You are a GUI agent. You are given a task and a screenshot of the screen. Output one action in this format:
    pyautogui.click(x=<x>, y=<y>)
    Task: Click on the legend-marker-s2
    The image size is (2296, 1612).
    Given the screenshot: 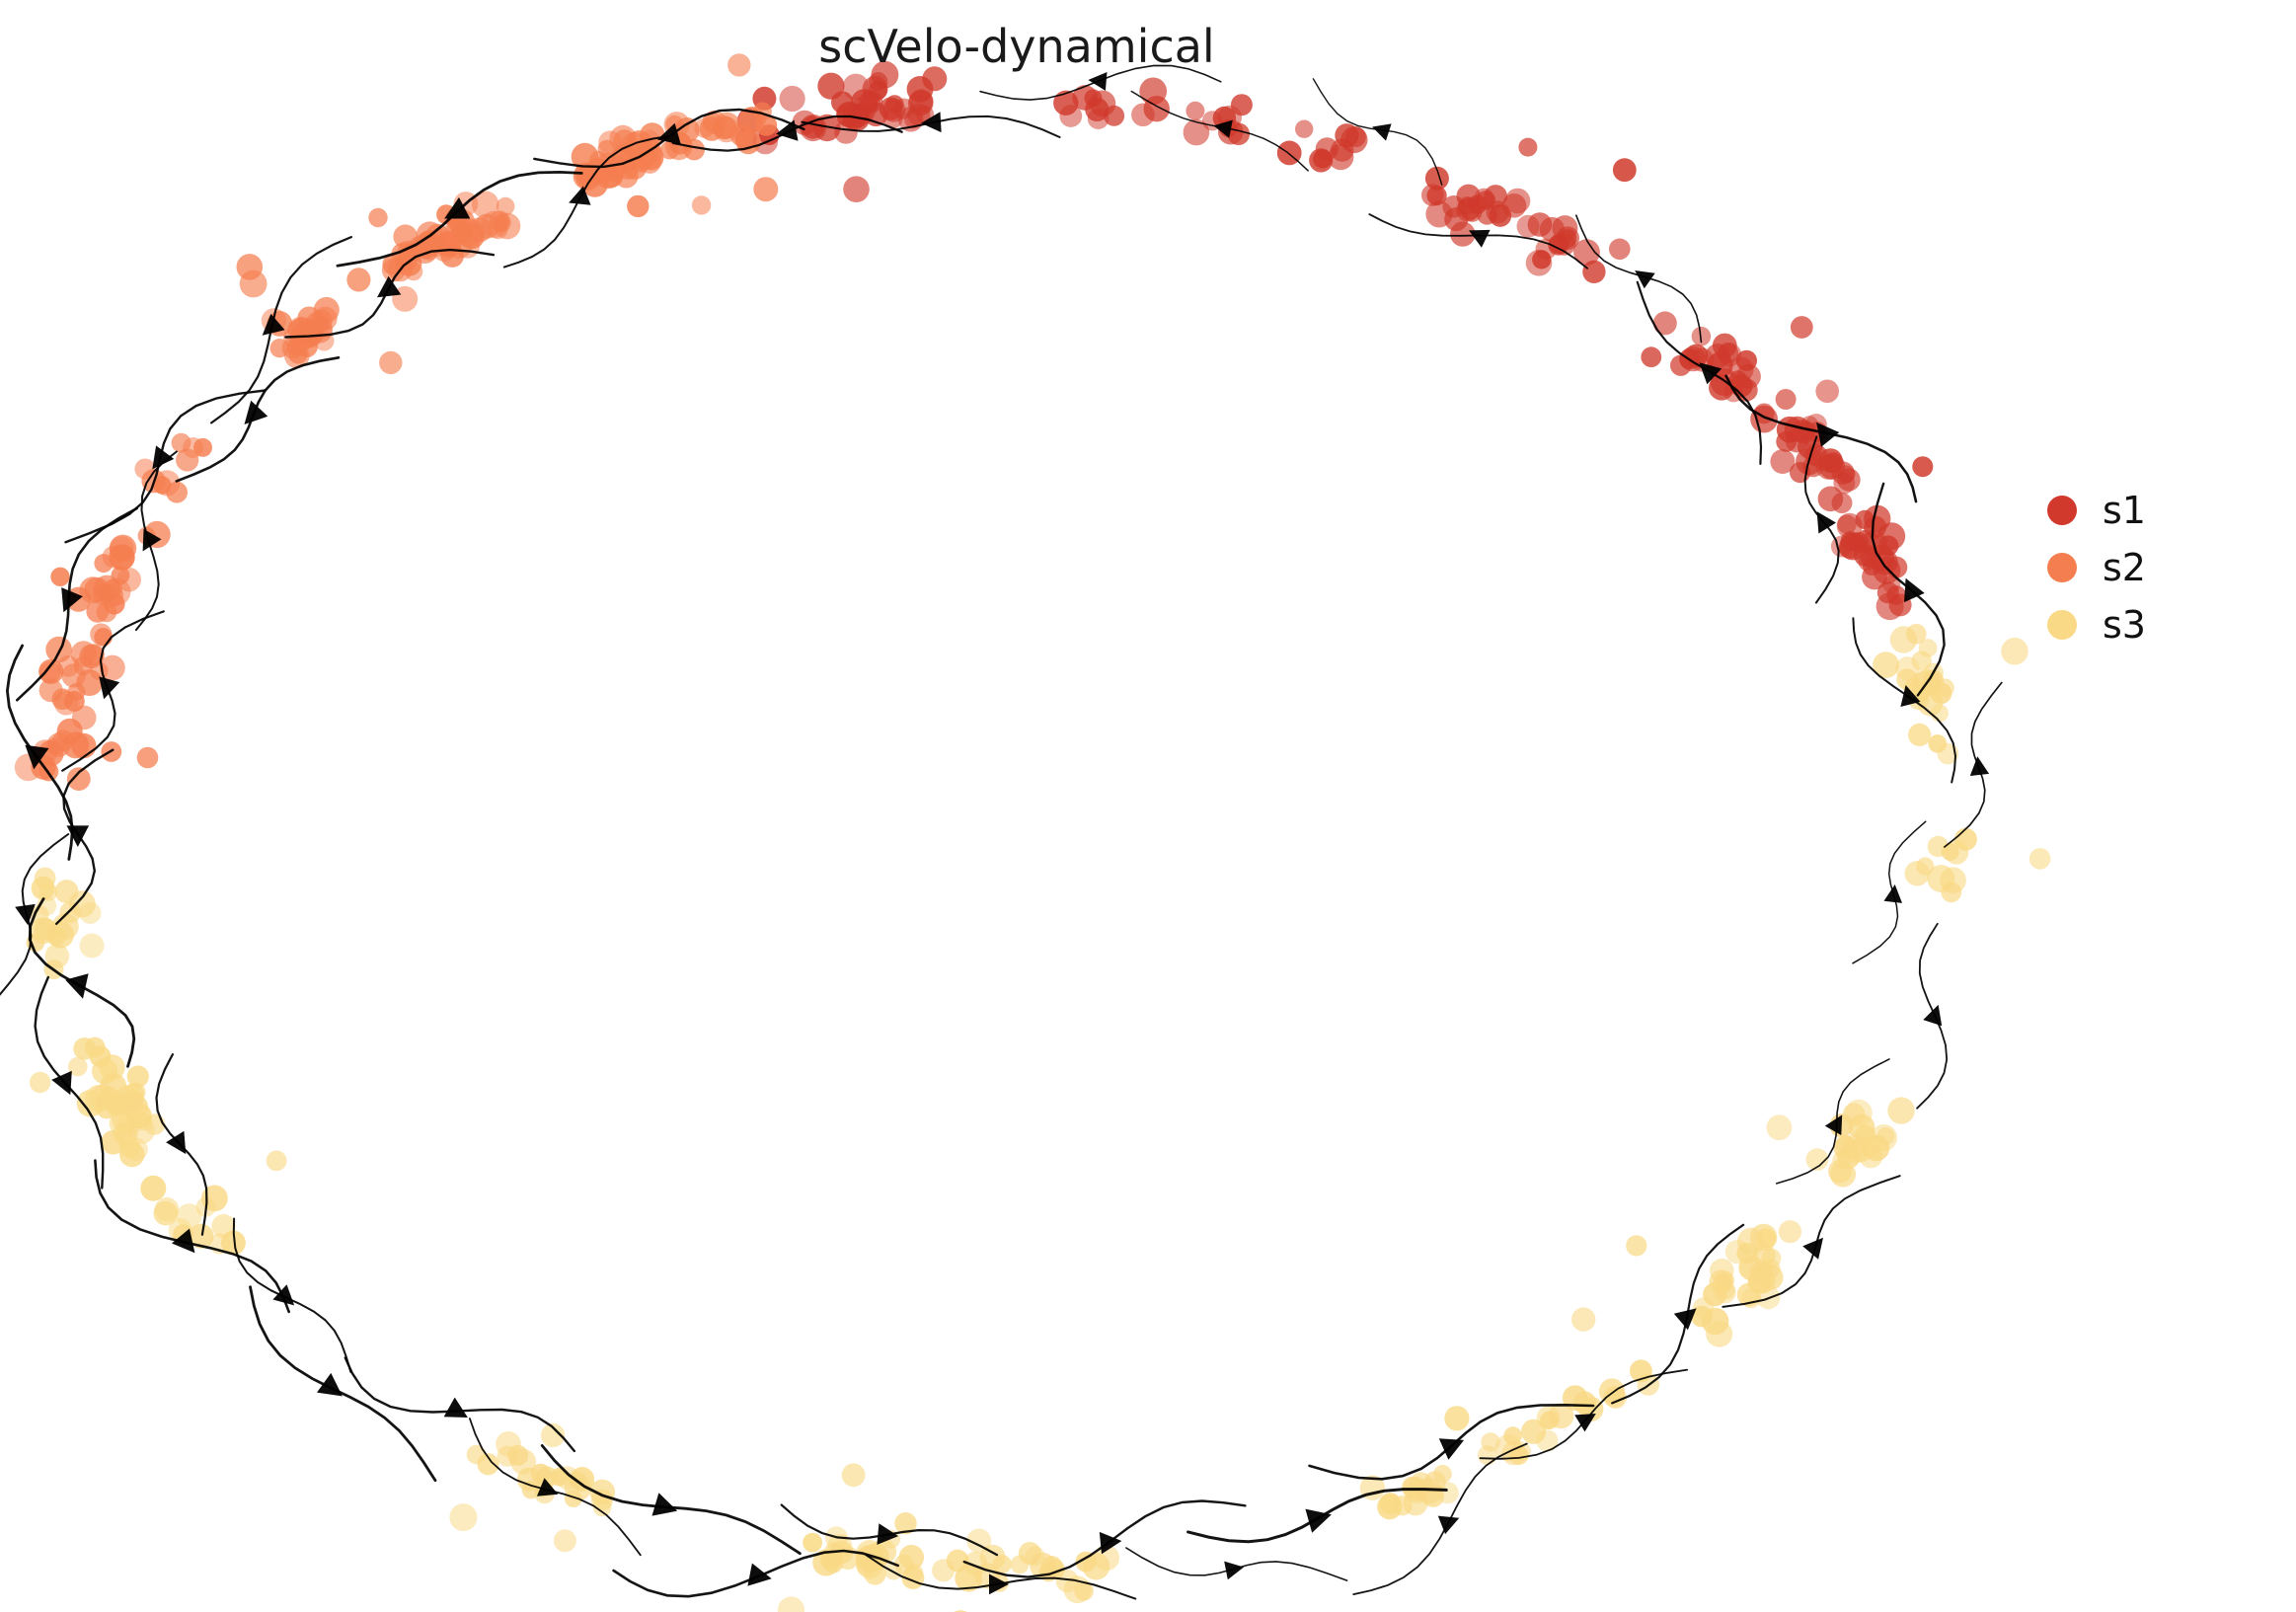 What is the action you would take?
    pyautogui.click(x=2062, y=568)
    